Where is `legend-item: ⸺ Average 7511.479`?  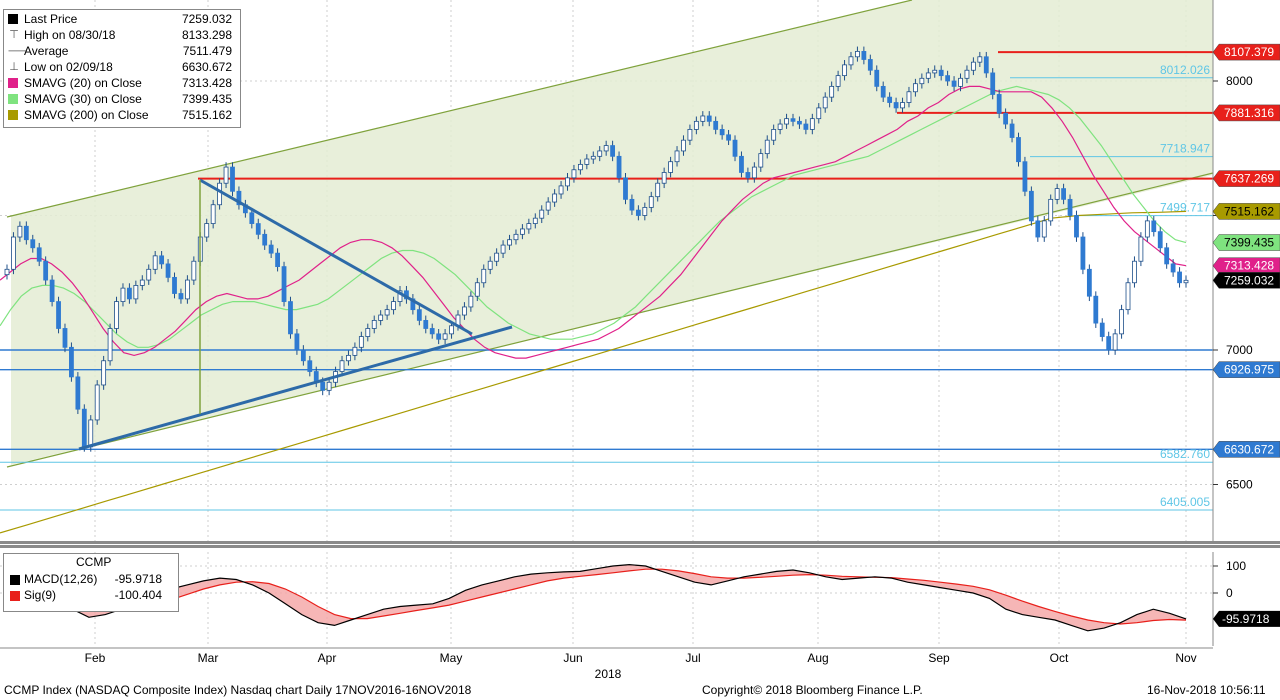 legend-item: ⸺ Average 7511.479 is located at coordinates (121, 51).